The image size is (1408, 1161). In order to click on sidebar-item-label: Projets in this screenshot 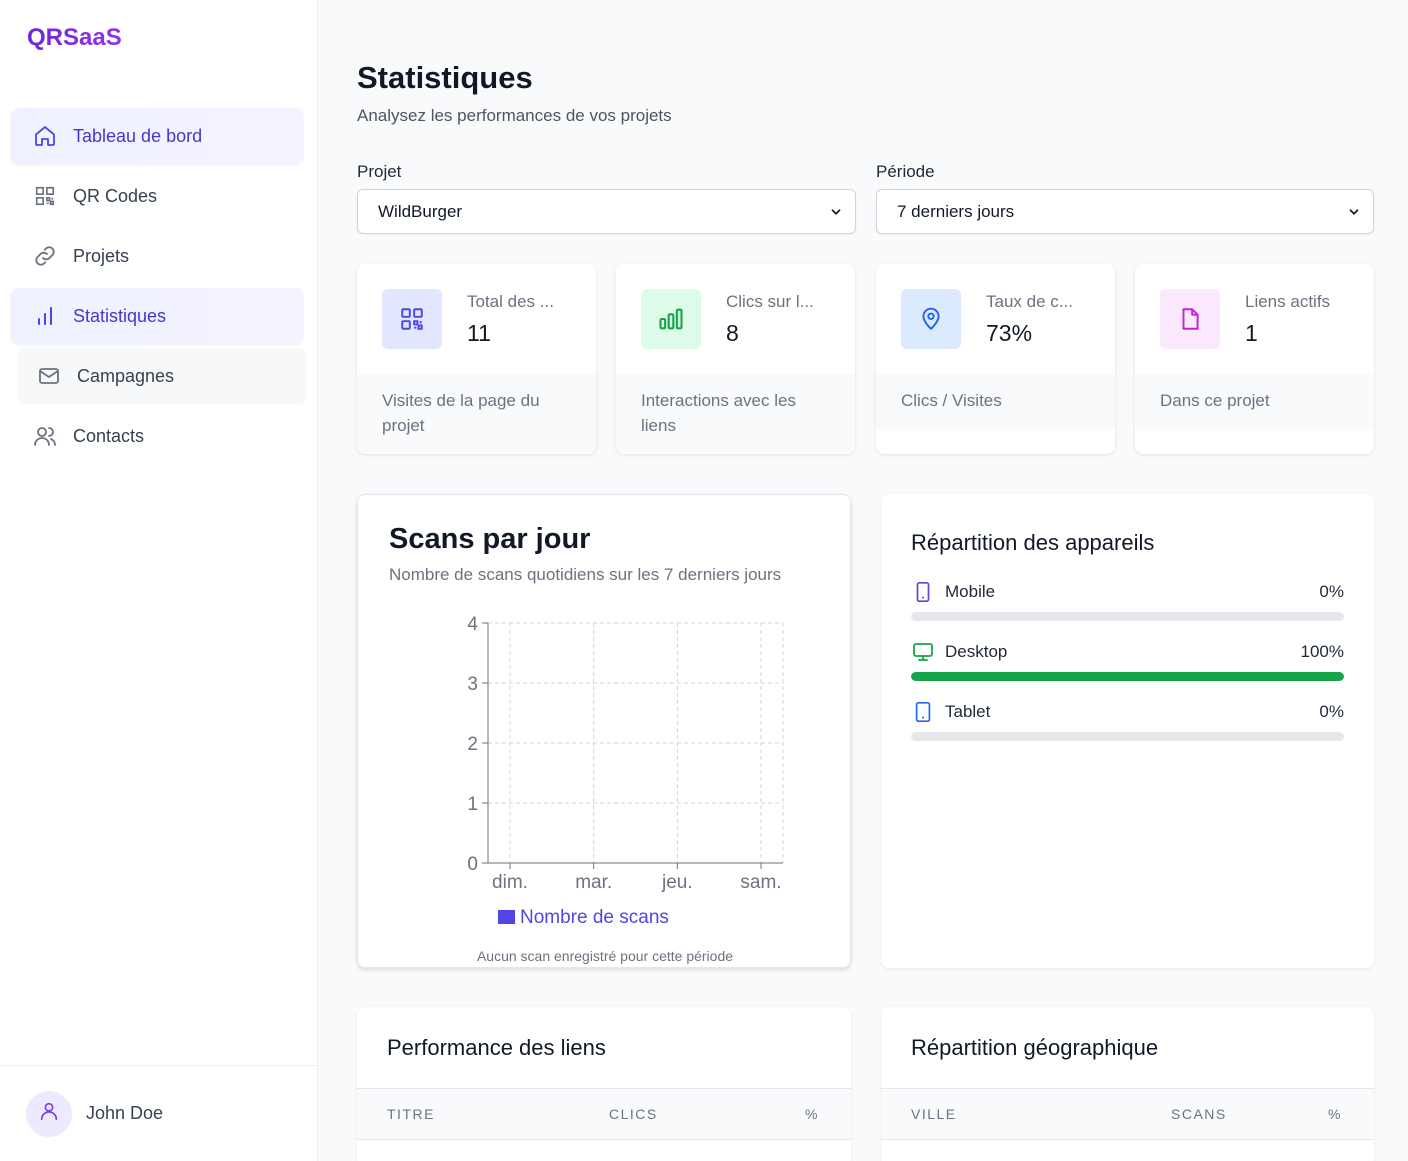, I will do `click(101, 255)`.